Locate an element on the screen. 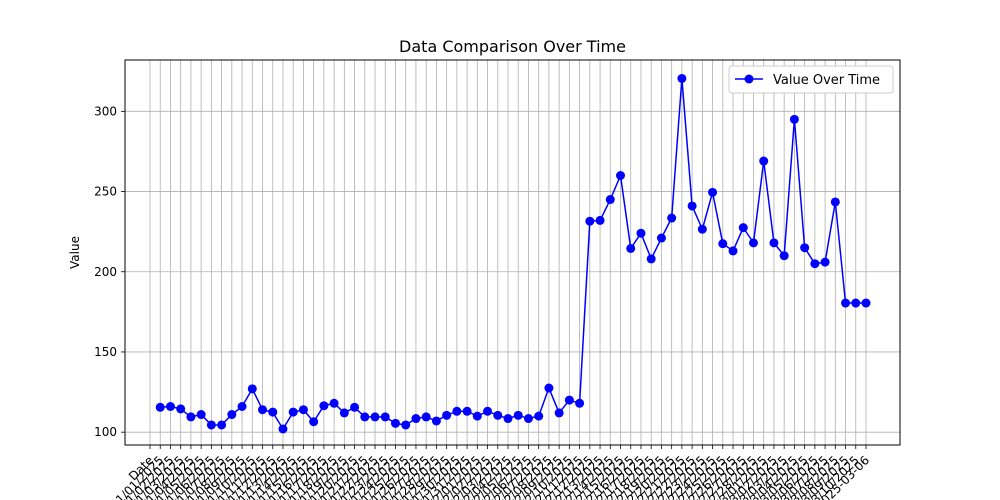 The image size is (1000, 500). y-tick-label: 250 is located at coordinates (105, 192).